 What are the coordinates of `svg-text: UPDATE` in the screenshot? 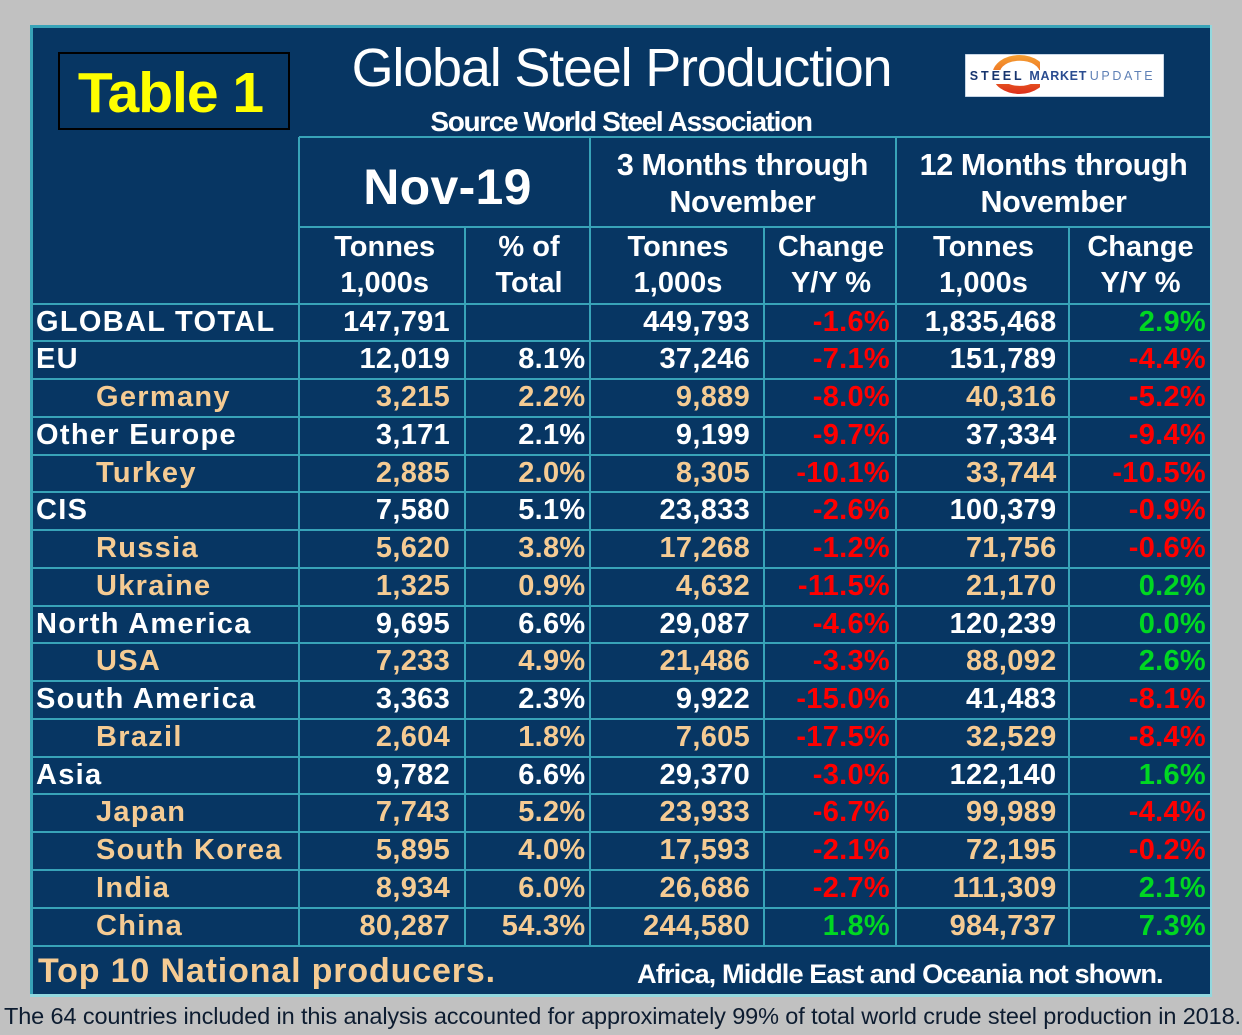 It's located at (1122, 76).